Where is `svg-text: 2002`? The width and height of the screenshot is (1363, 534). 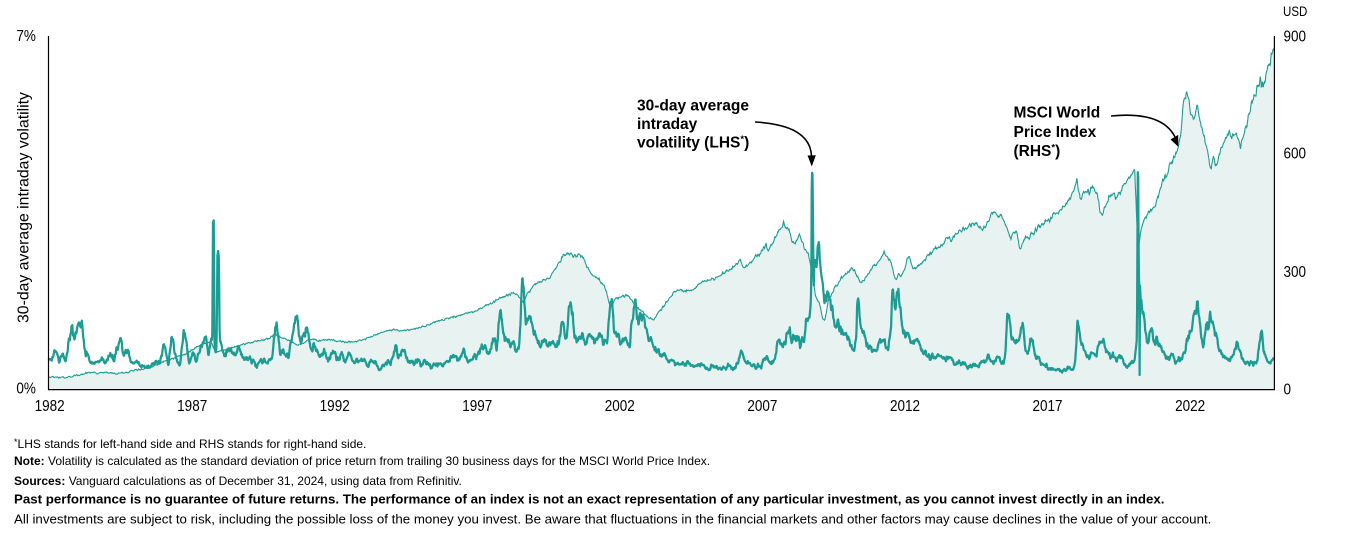 svg-text: 2002 is located at coordinates (620, 406).